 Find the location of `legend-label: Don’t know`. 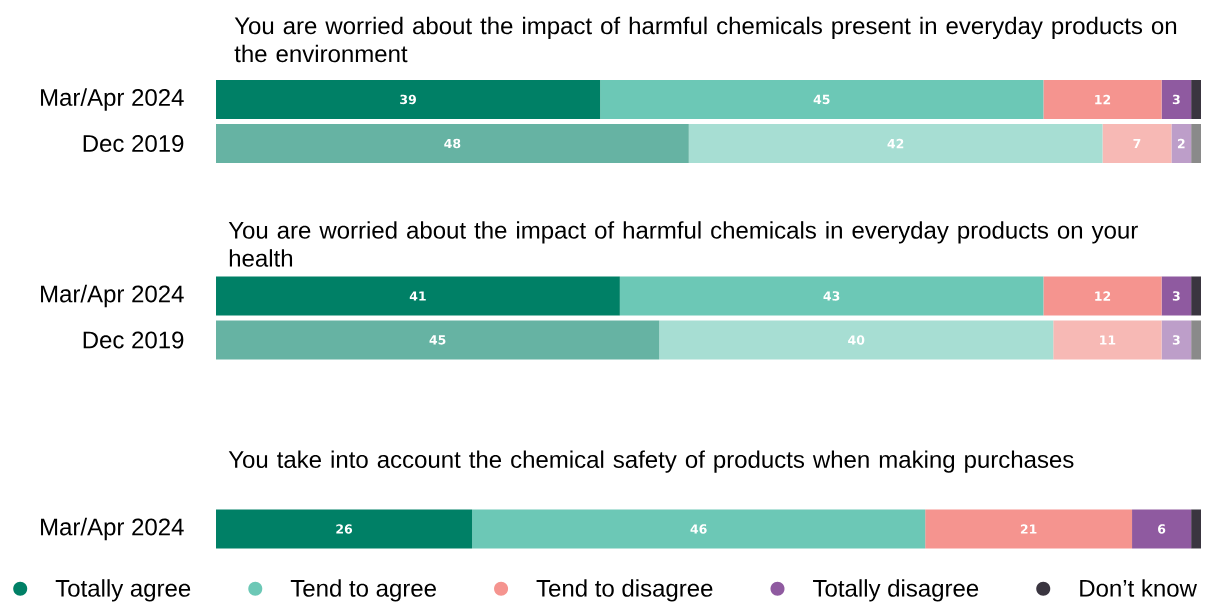

legend-label: Don’t know is located at coordinates (1138, 588).